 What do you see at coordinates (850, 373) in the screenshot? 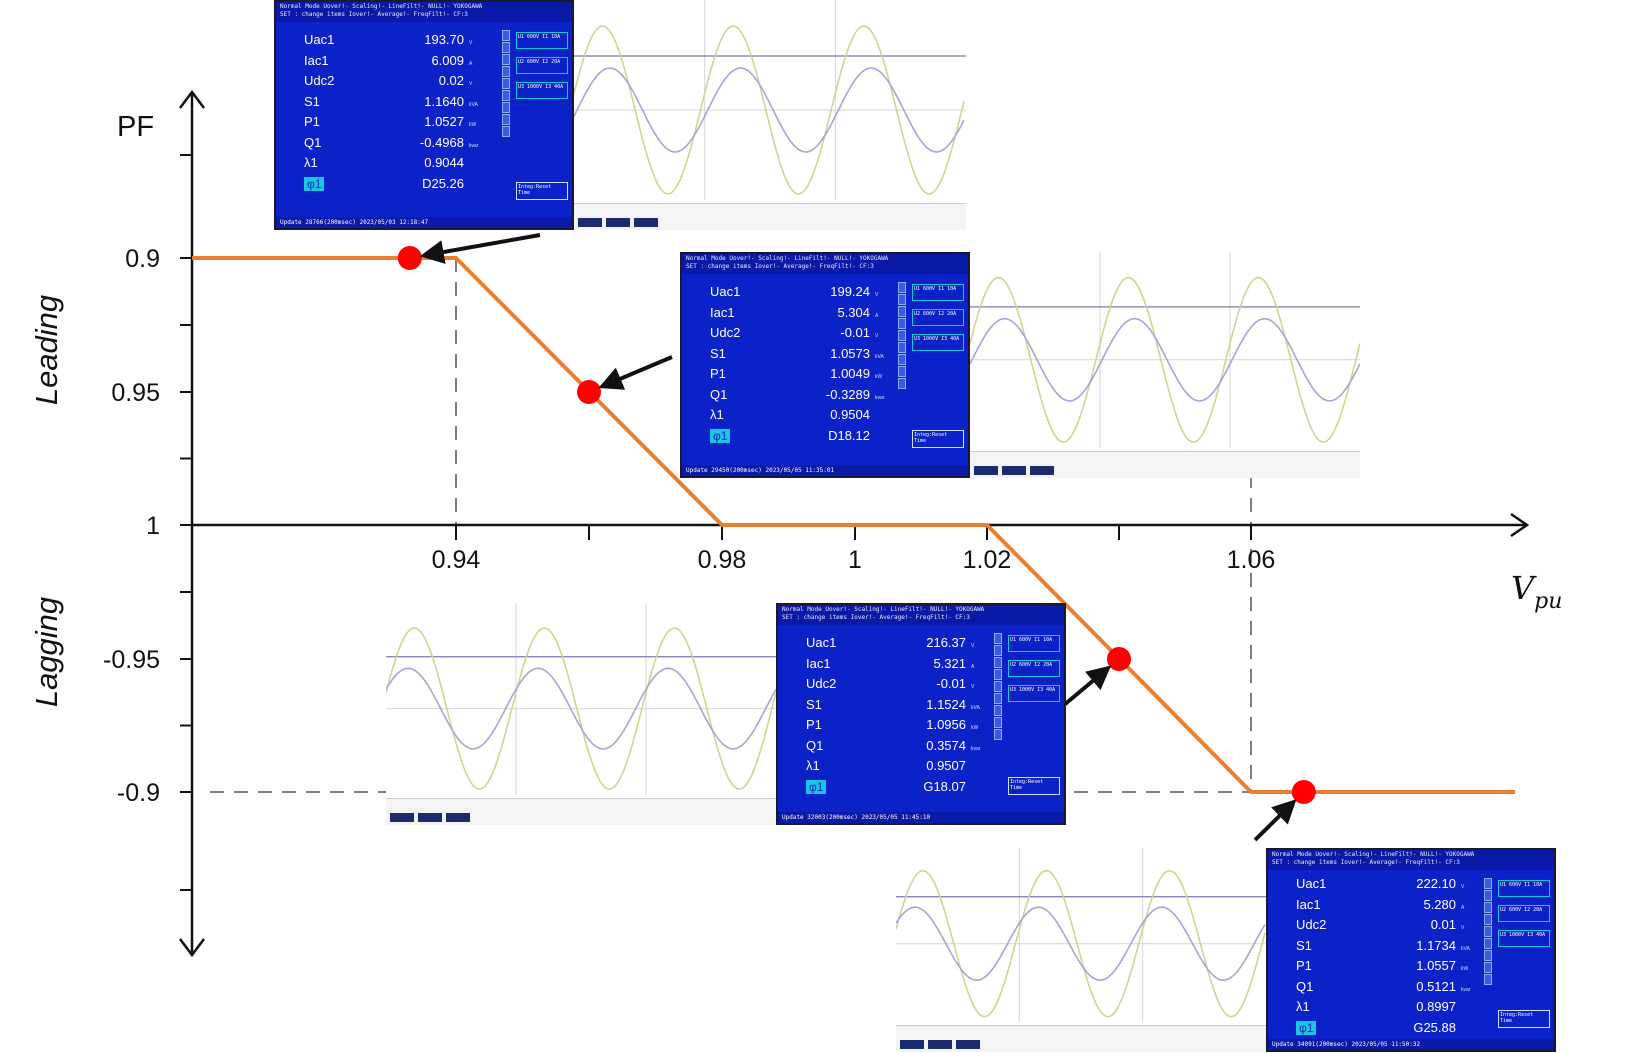
I see `meter-reading-value: 1.0049` at bounding box center [850, 373].